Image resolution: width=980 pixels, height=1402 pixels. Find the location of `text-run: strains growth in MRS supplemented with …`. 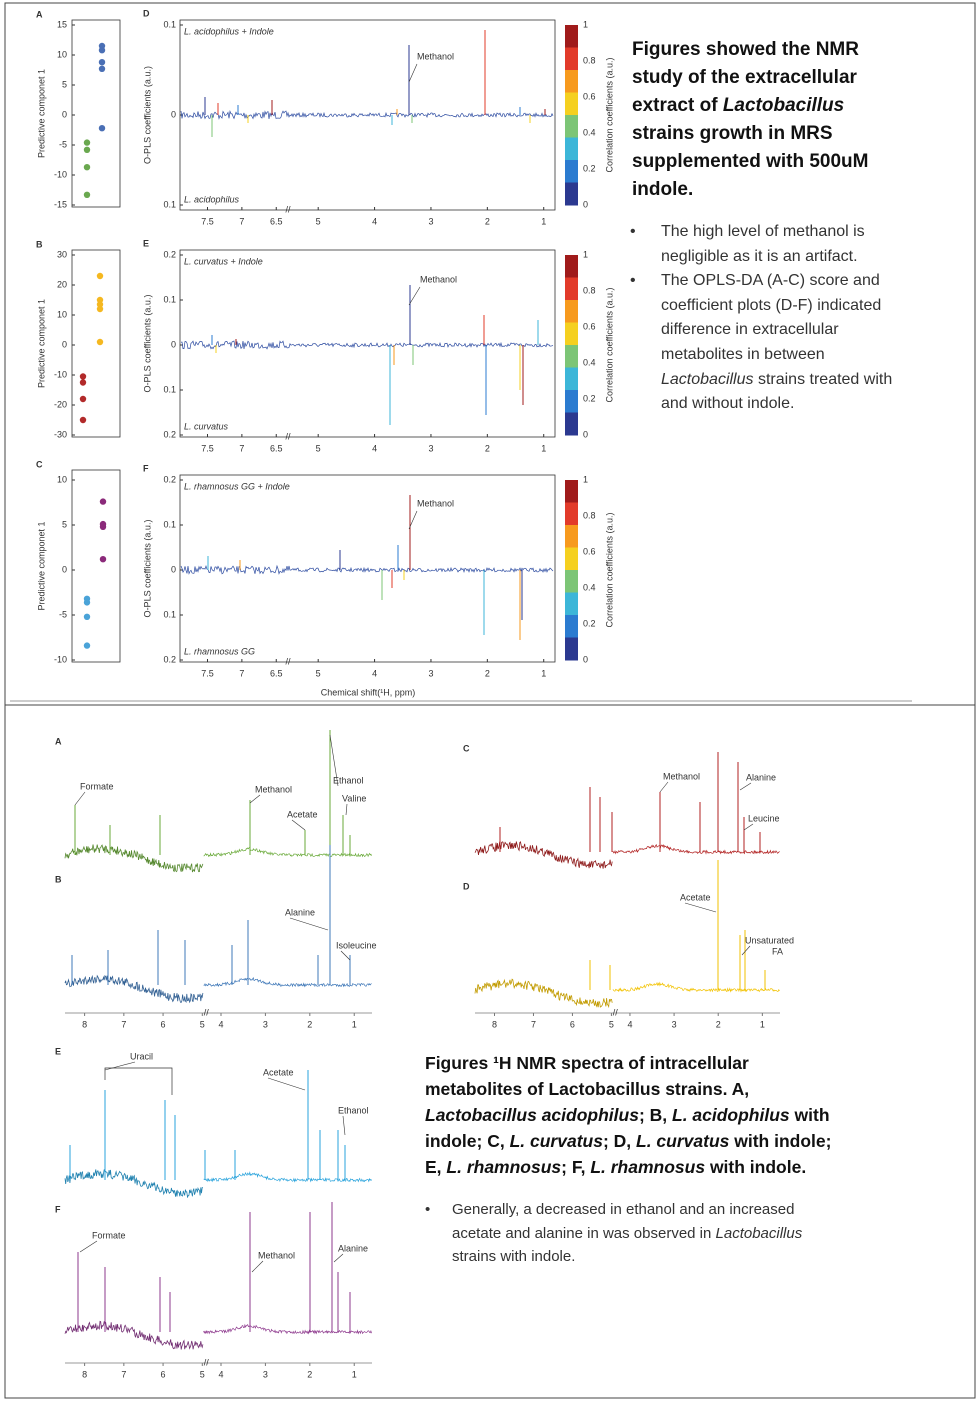

text-run: strains growth in MRS supplemented with … is located at coordinates (750, 161).